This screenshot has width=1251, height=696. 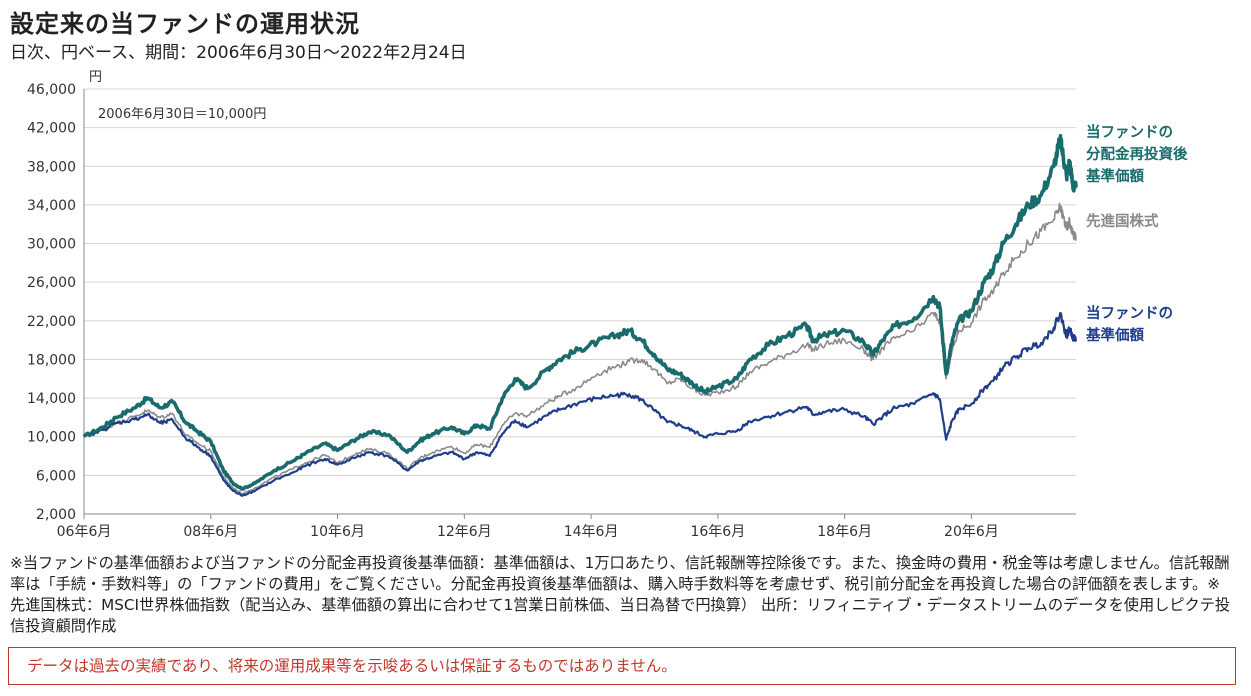 I want to click on y-tick-label: 10,000, so click(x=51, y=438).